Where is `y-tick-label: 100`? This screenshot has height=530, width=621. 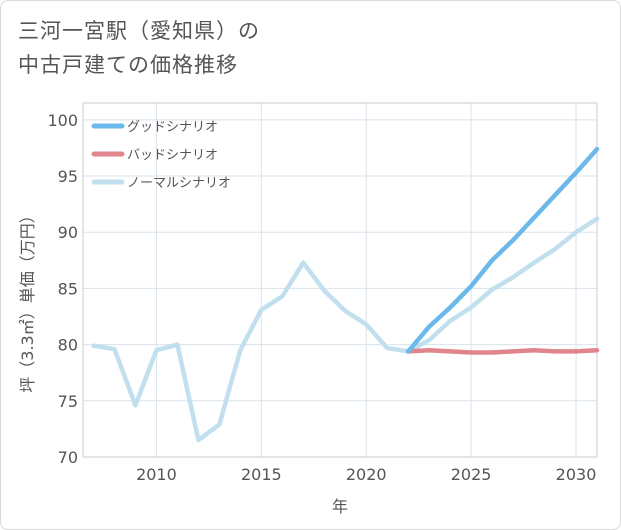
y-tick-label: 100 is located at coordinates (62, 120).